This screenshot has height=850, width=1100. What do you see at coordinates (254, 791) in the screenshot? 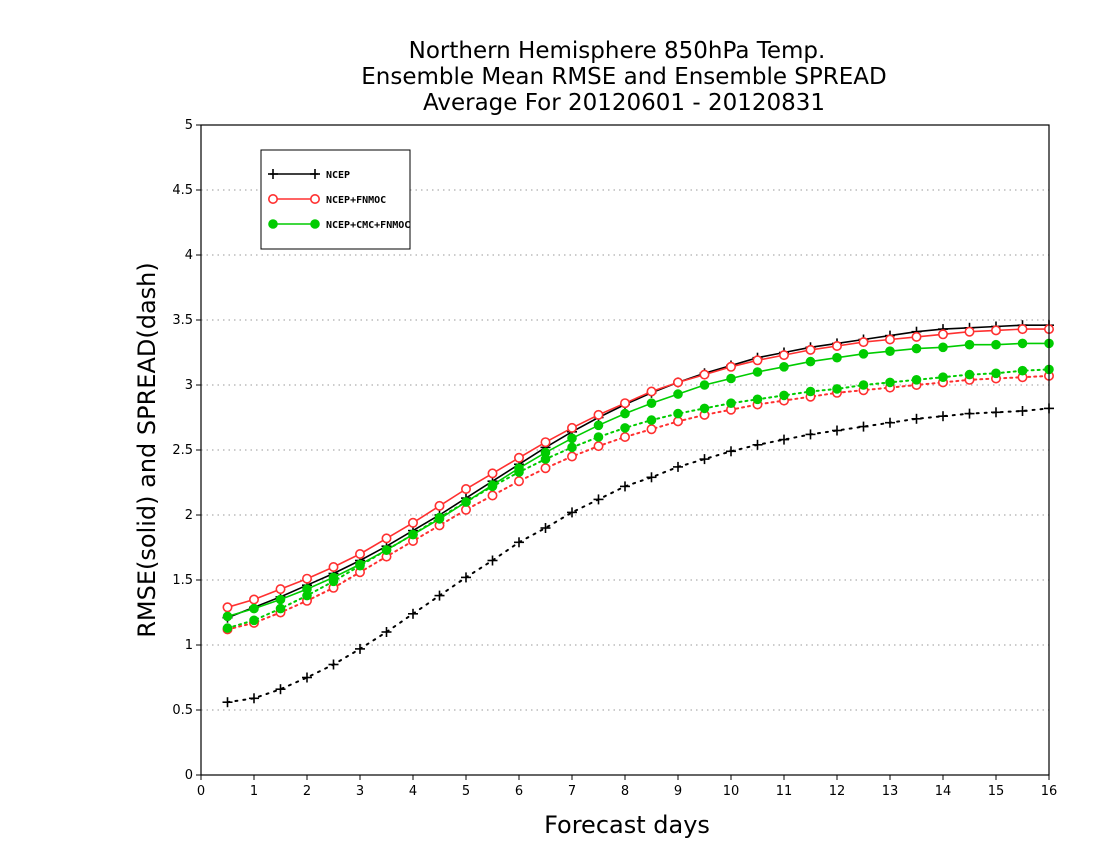
I see `x-tick-label: 1` at bounding box center [254, 791].